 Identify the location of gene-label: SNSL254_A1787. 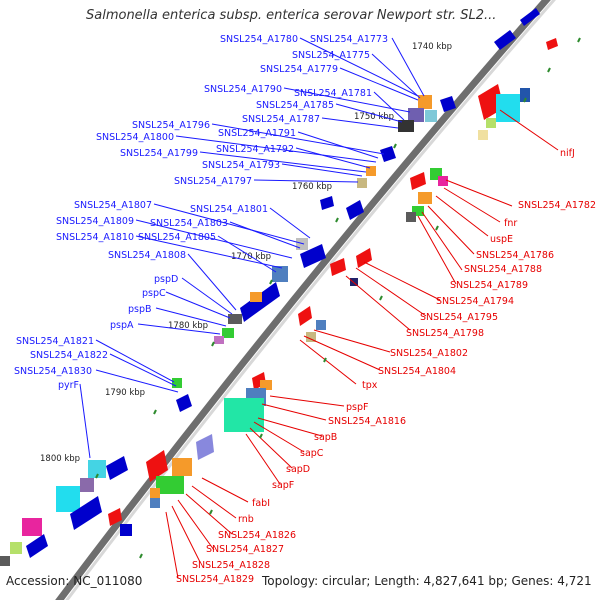
(281, 119).